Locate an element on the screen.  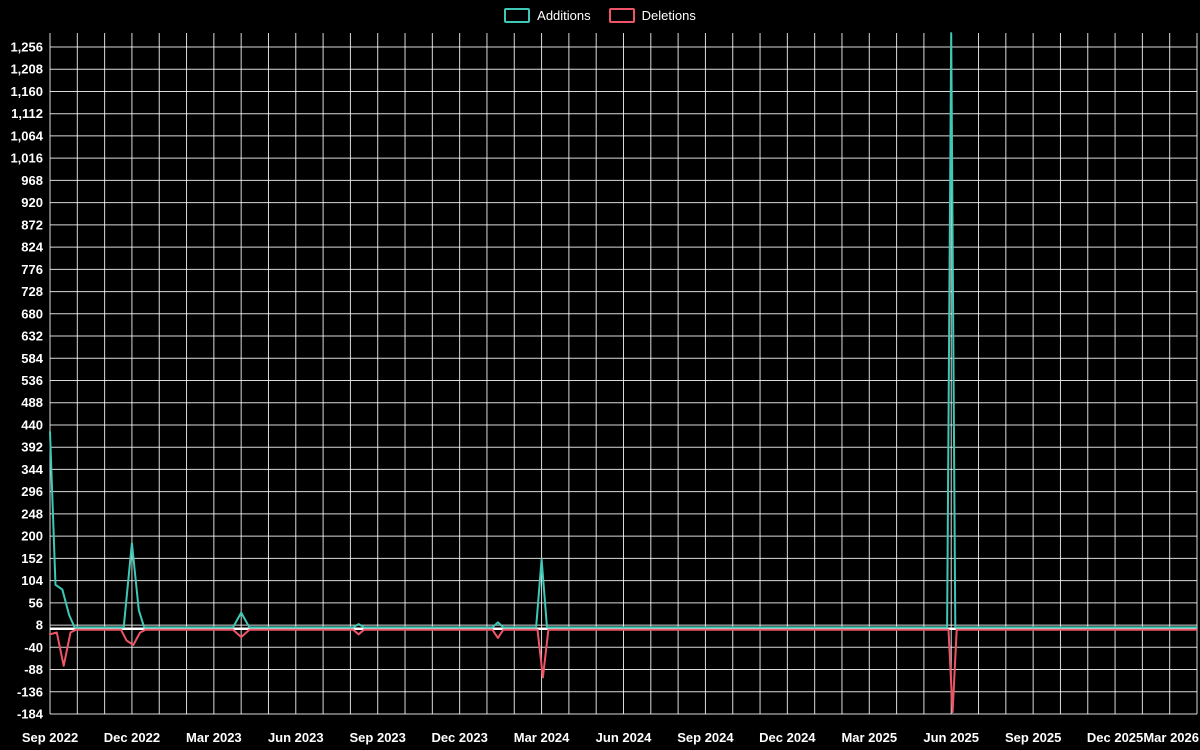
legend-label-additions: Additions is located at coordinates (564, 15).